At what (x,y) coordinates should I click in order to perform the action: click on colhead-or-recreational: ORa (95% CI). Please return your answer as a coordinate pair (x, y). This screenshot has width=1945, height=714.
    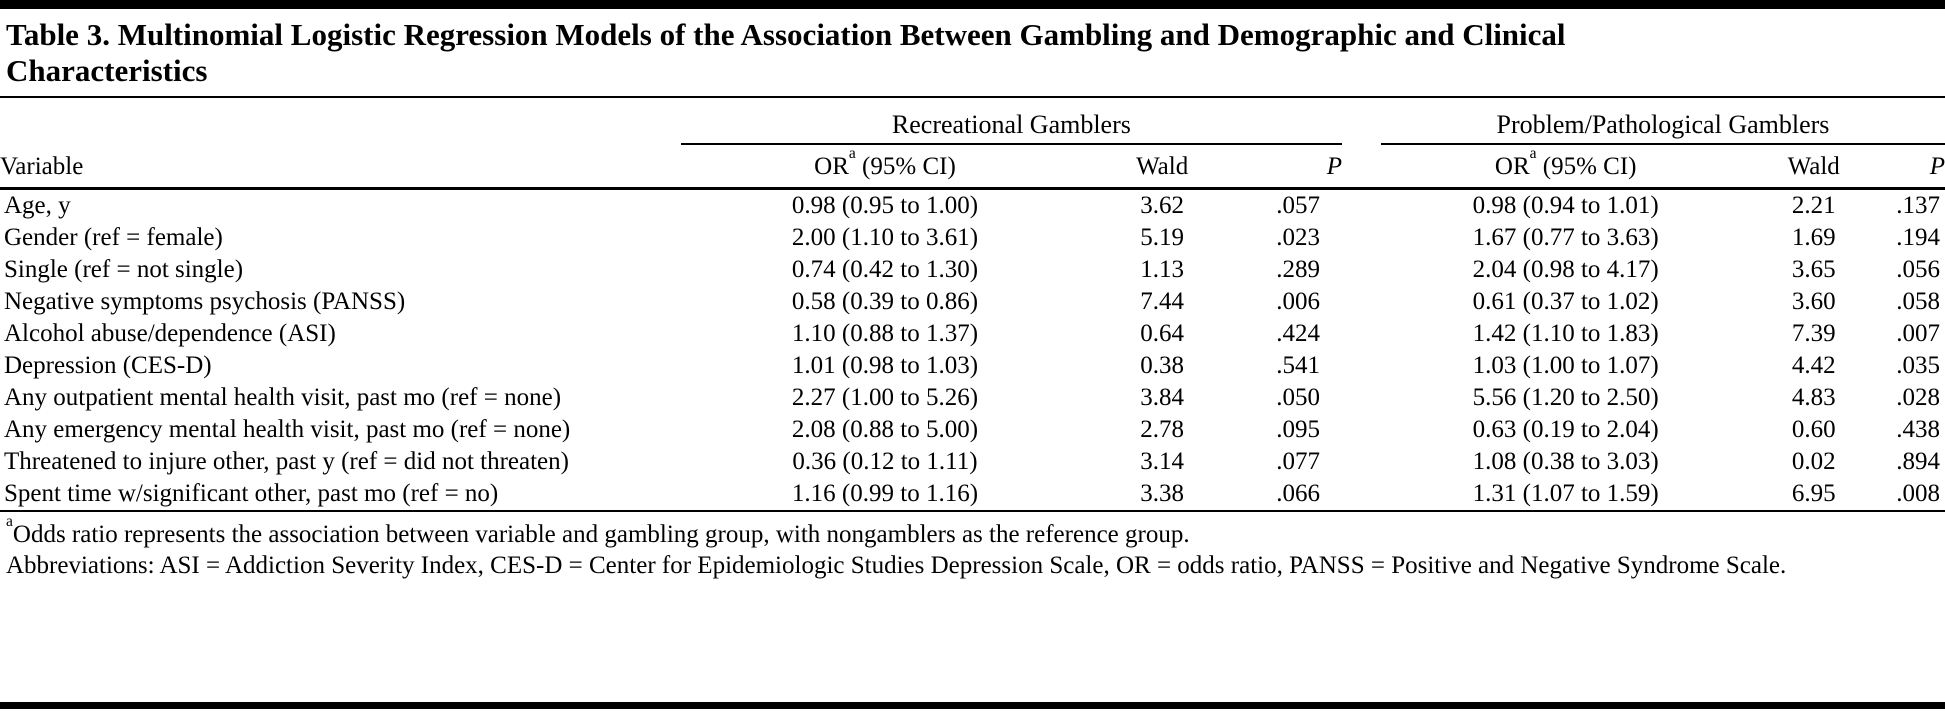
    Looking at the image, I should click on (885, 167).